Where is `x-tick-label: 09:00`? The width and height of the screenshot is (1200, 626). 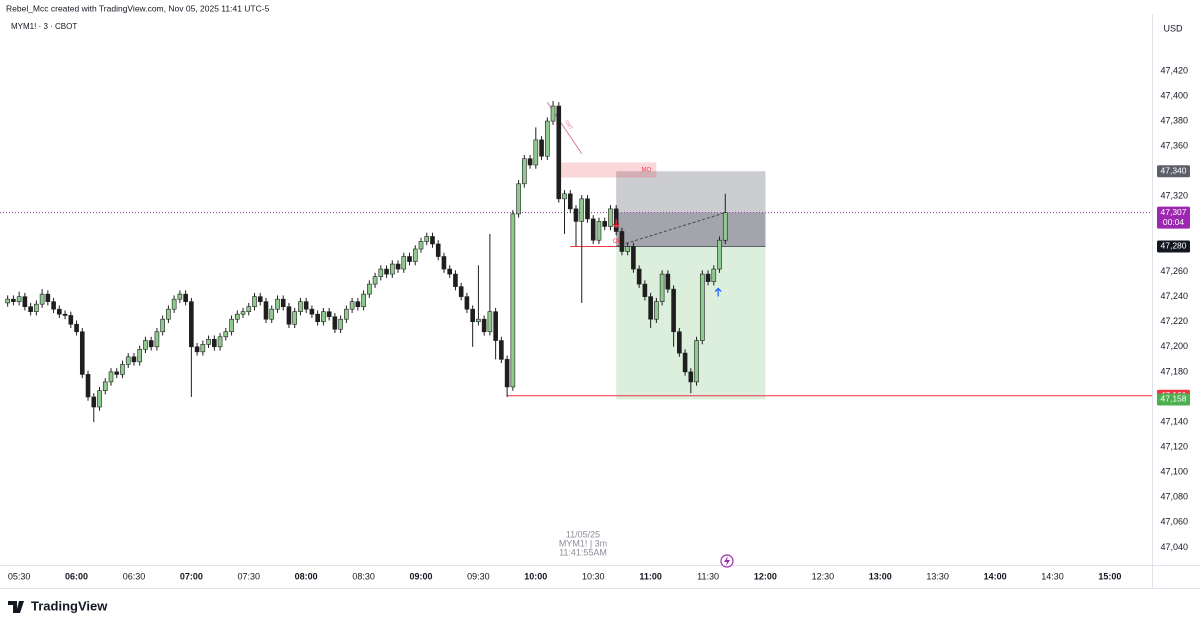
x-tick-label: 09:00 is located at coordinates (420, 576).